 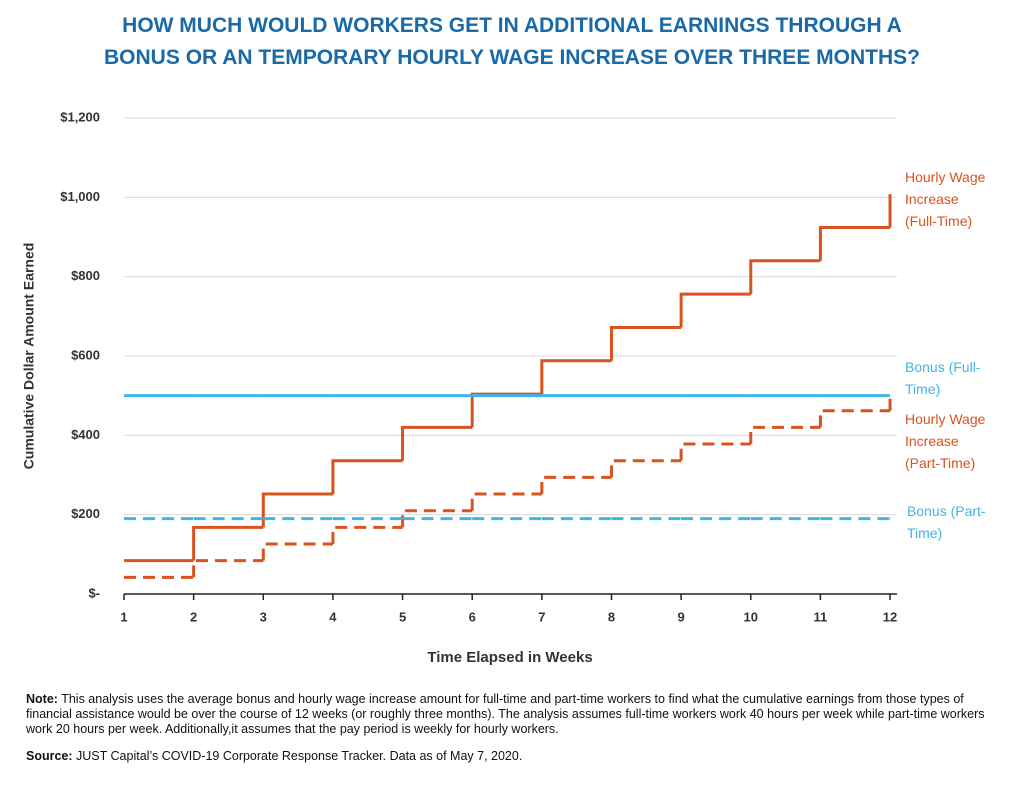 I want to click on y-tick-label: $800, so click(x=85, y=275).